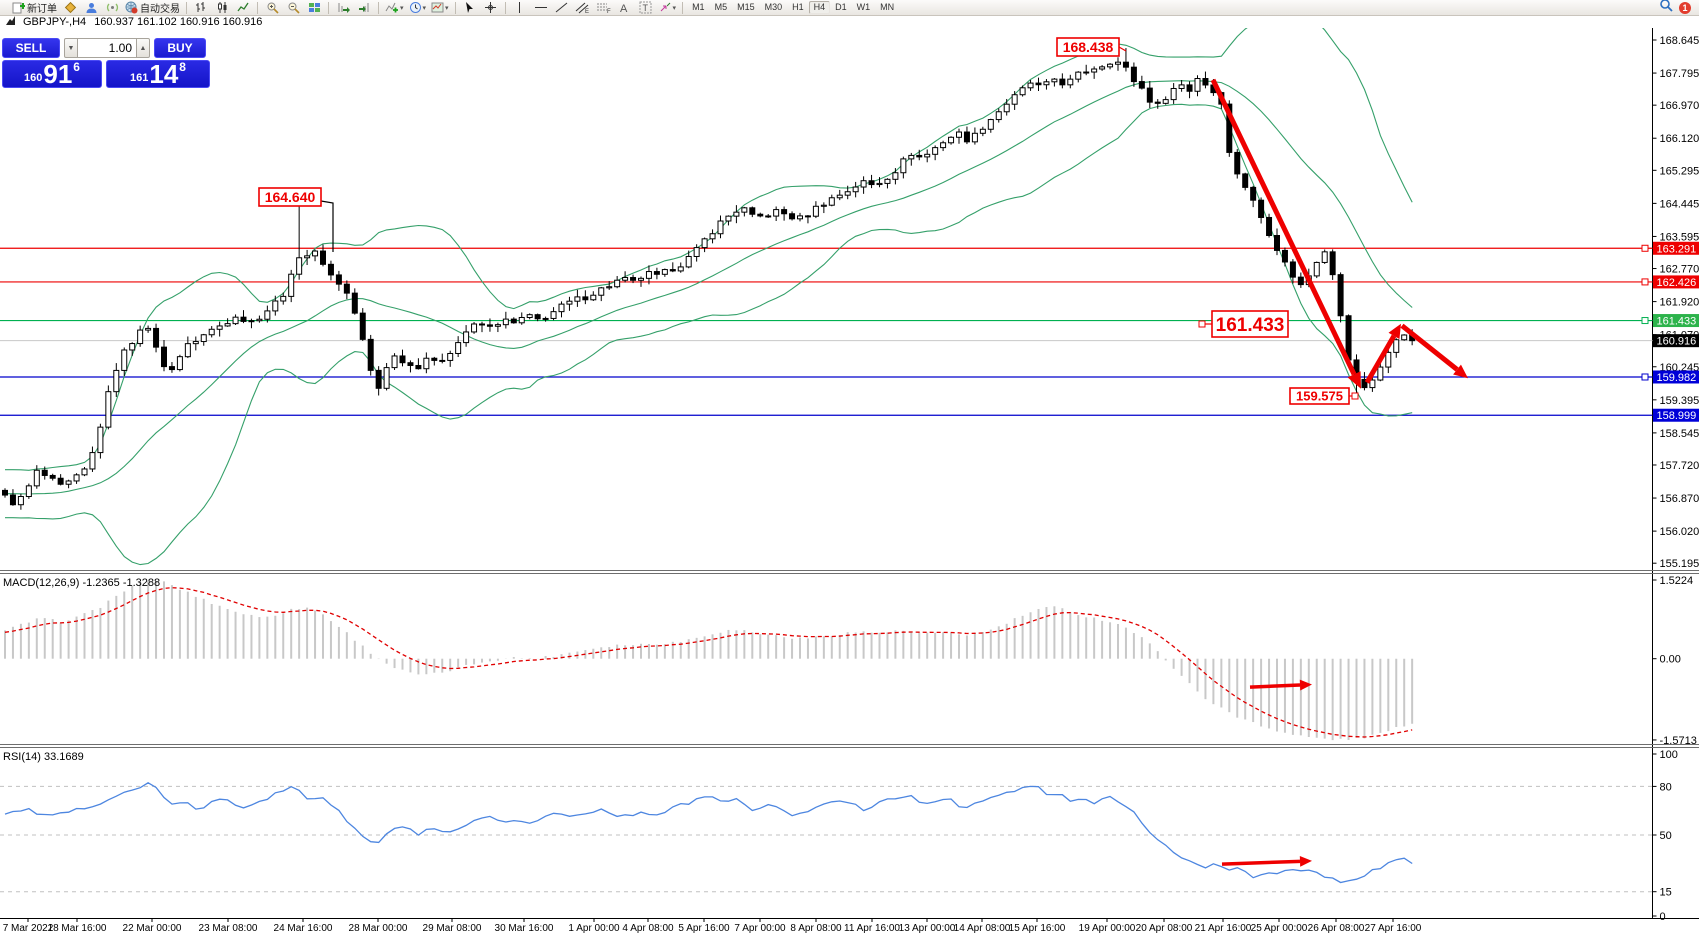 This screenshot has height=937, width=1699. What do you see at coordinates (721, 7) in the screenshot?
I see `timeframe-m5: M5` at bounding box center [721, 7].